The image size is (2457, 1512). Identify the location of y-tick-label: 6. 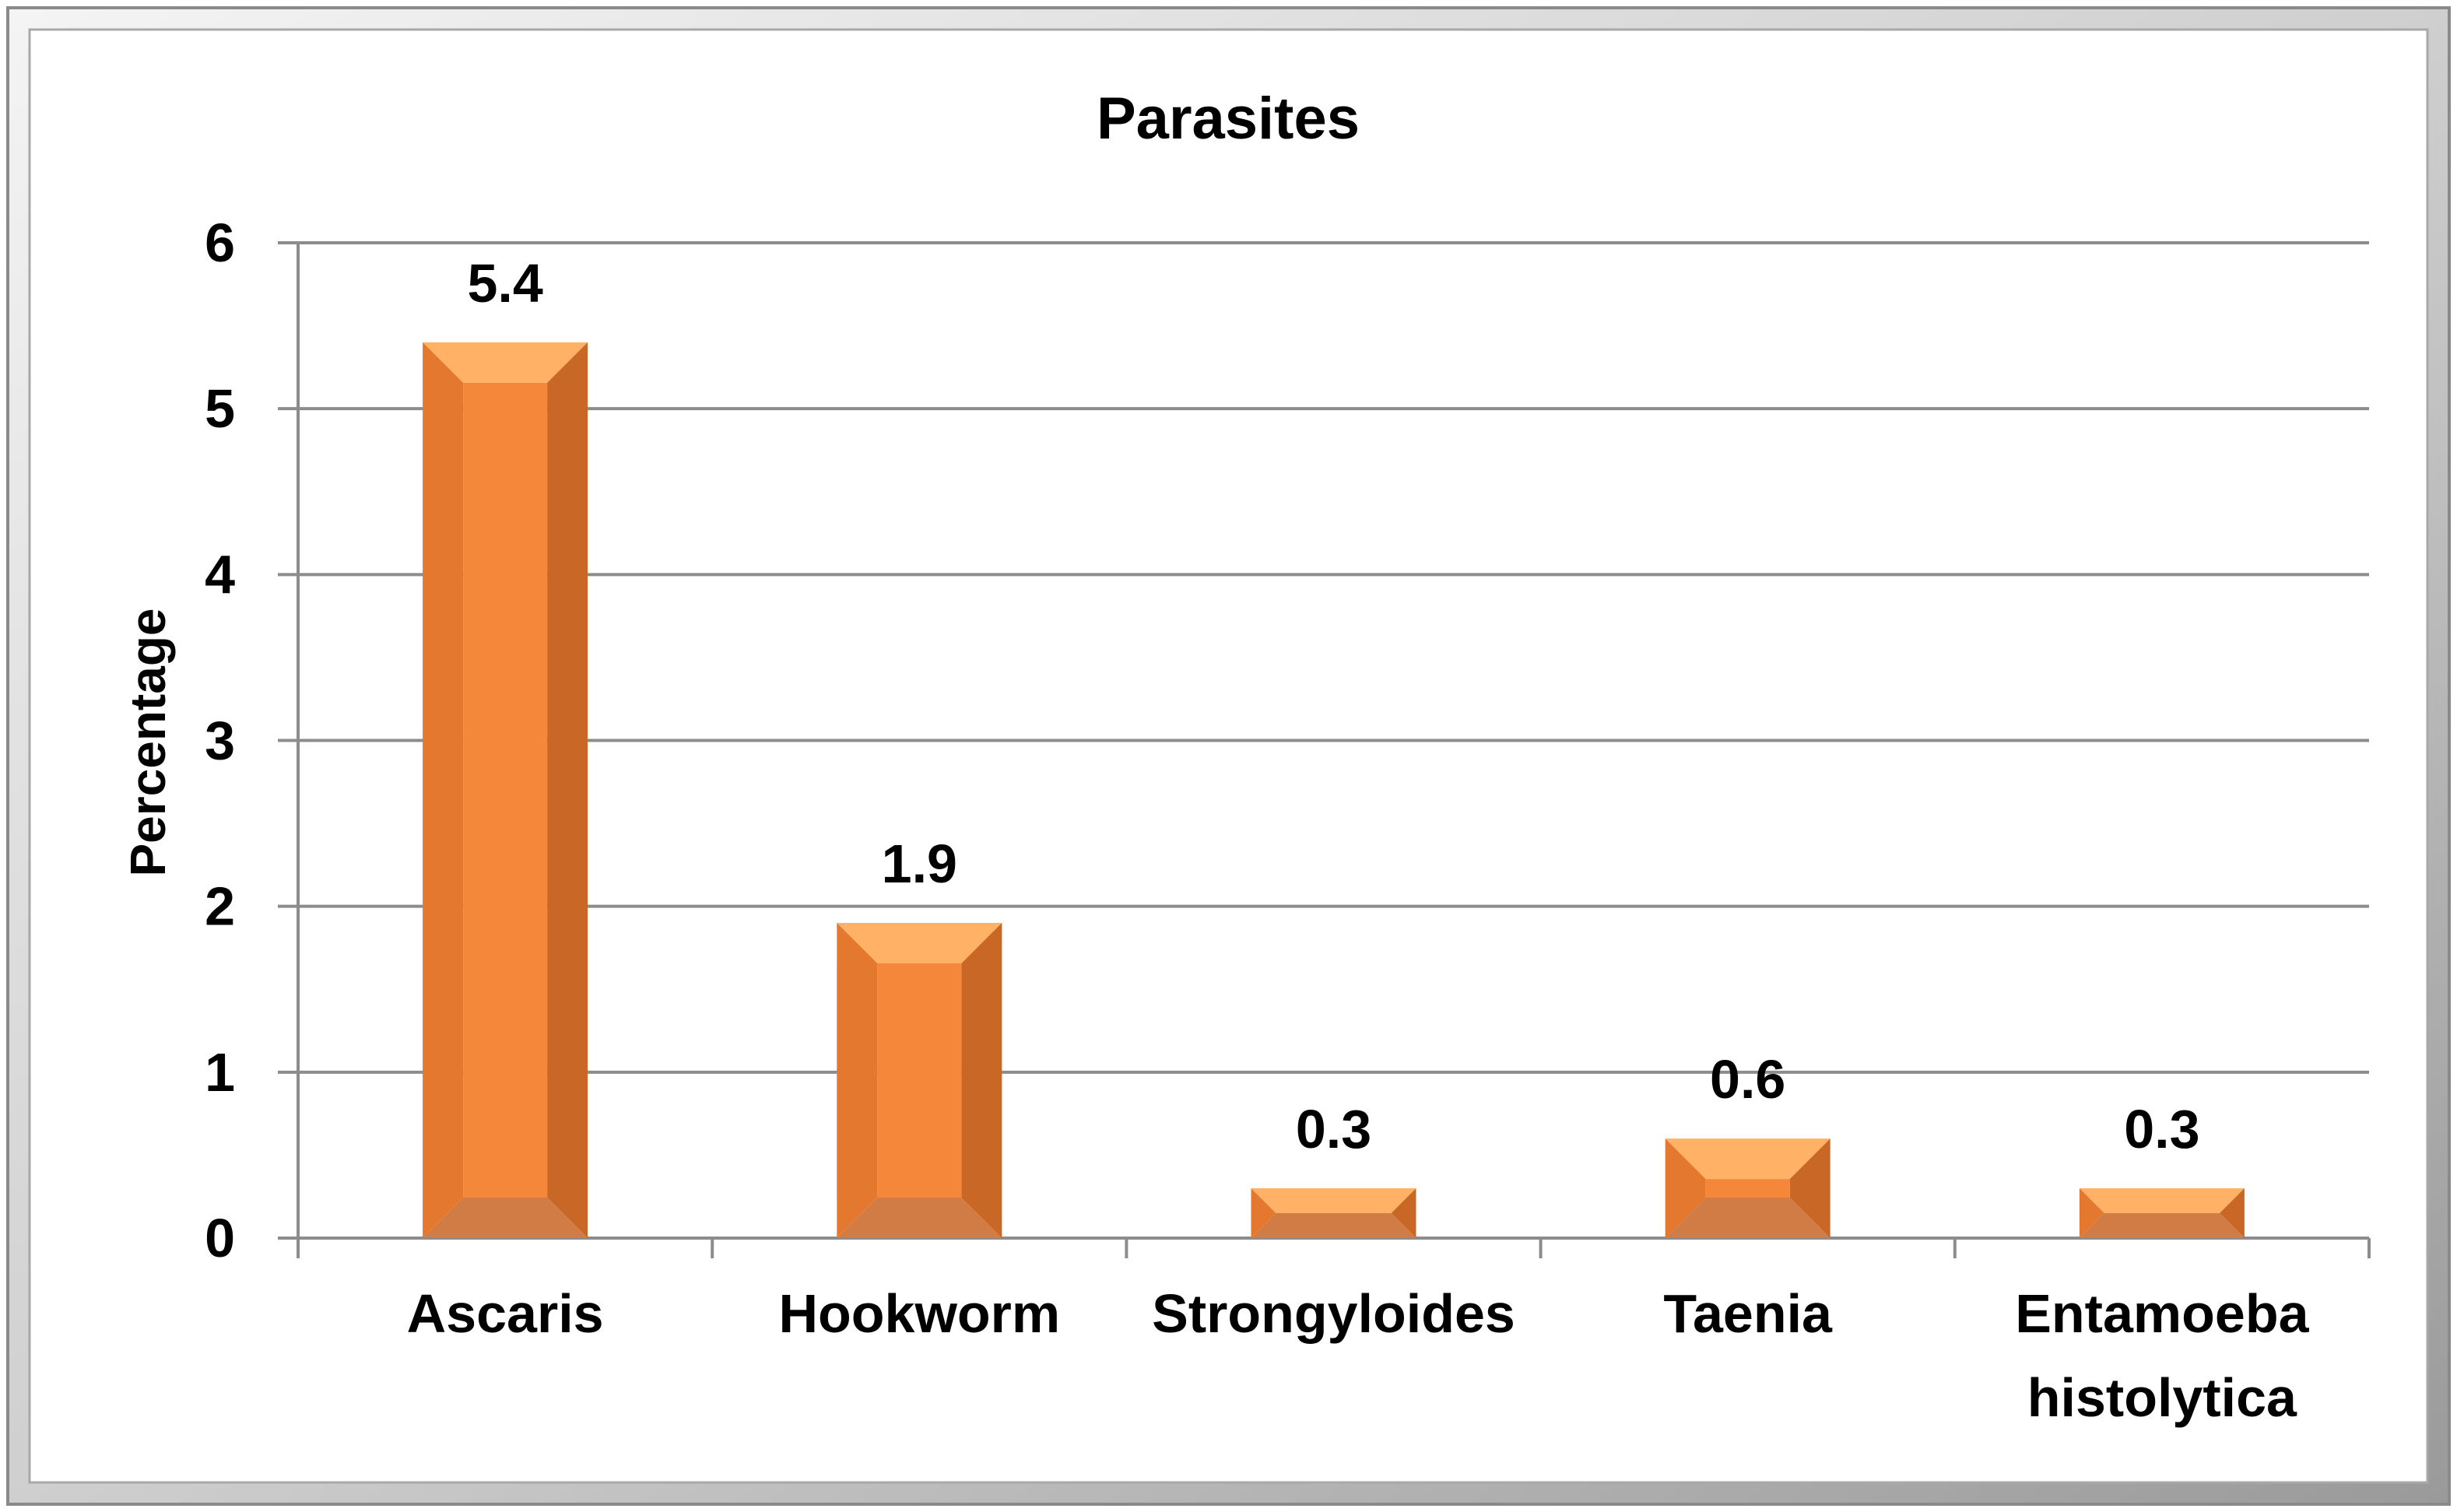
(220, 242).